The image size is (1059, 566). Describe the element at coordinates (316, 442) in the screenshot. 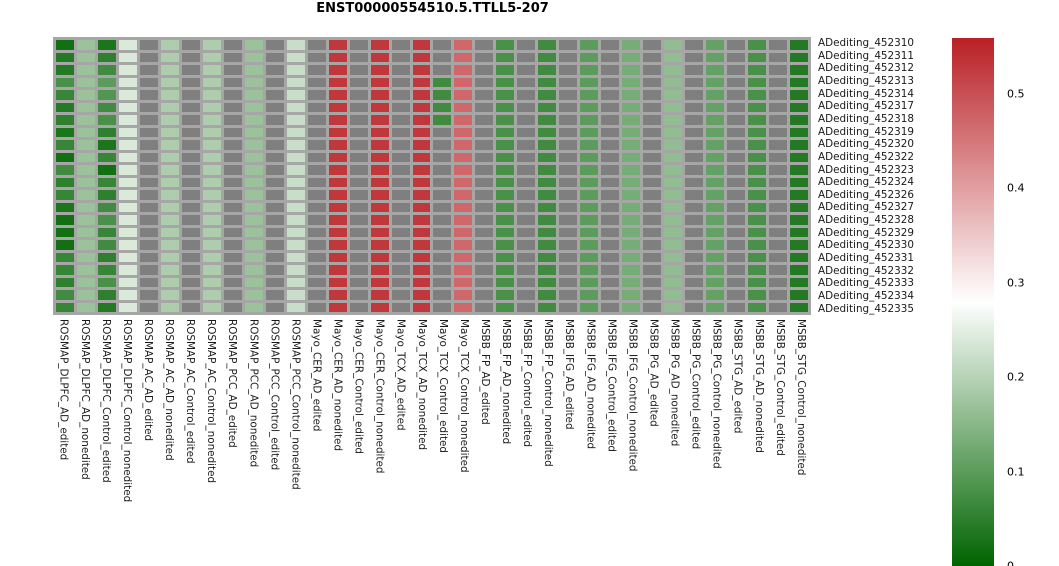

I see `column-label-slot: Mayo_CER_AD_edited` at that location.